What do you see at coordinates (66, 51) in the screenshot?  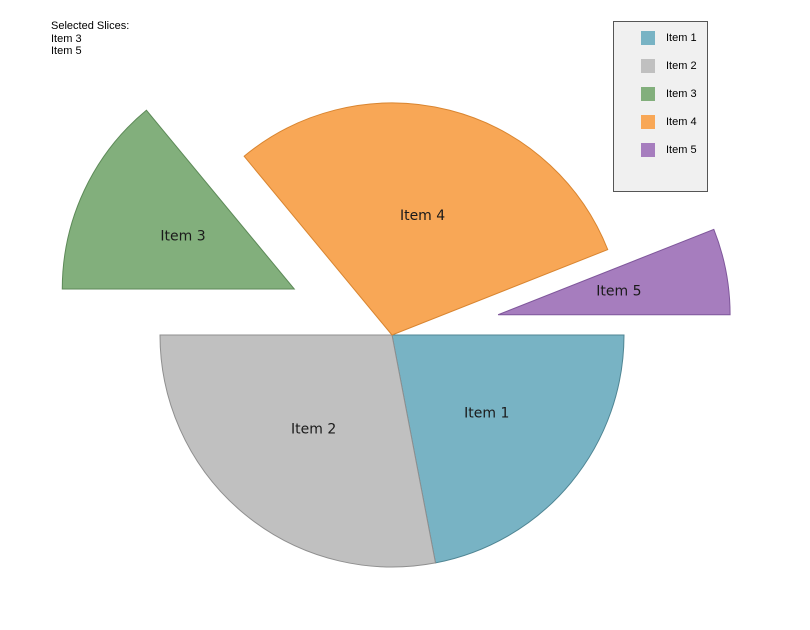 I see `selected-slice-entry: Item 5` at bounding box center [66, 51].